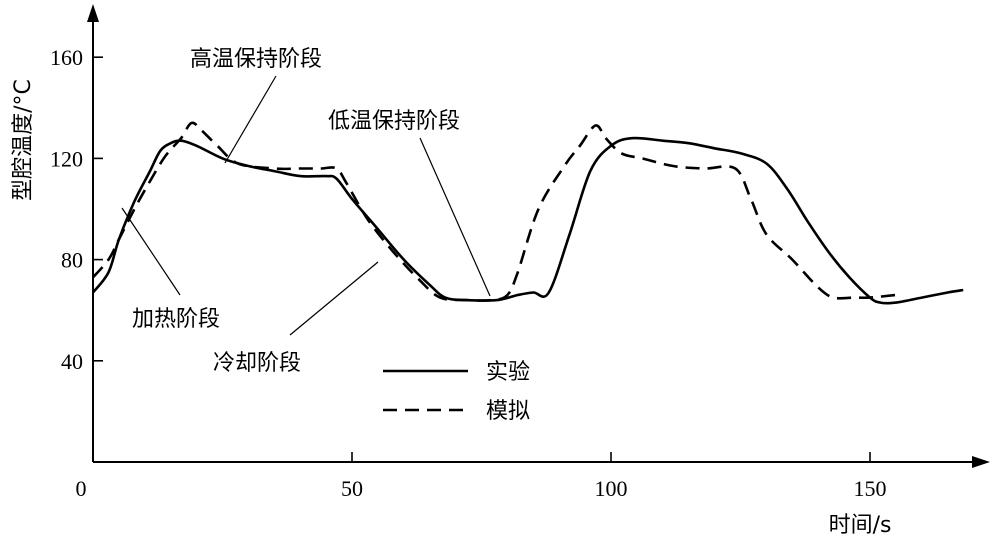  Describe the element at coordinates (860, 525) in the screenshot. I see `x-axis-label: 时间/s` at that location.